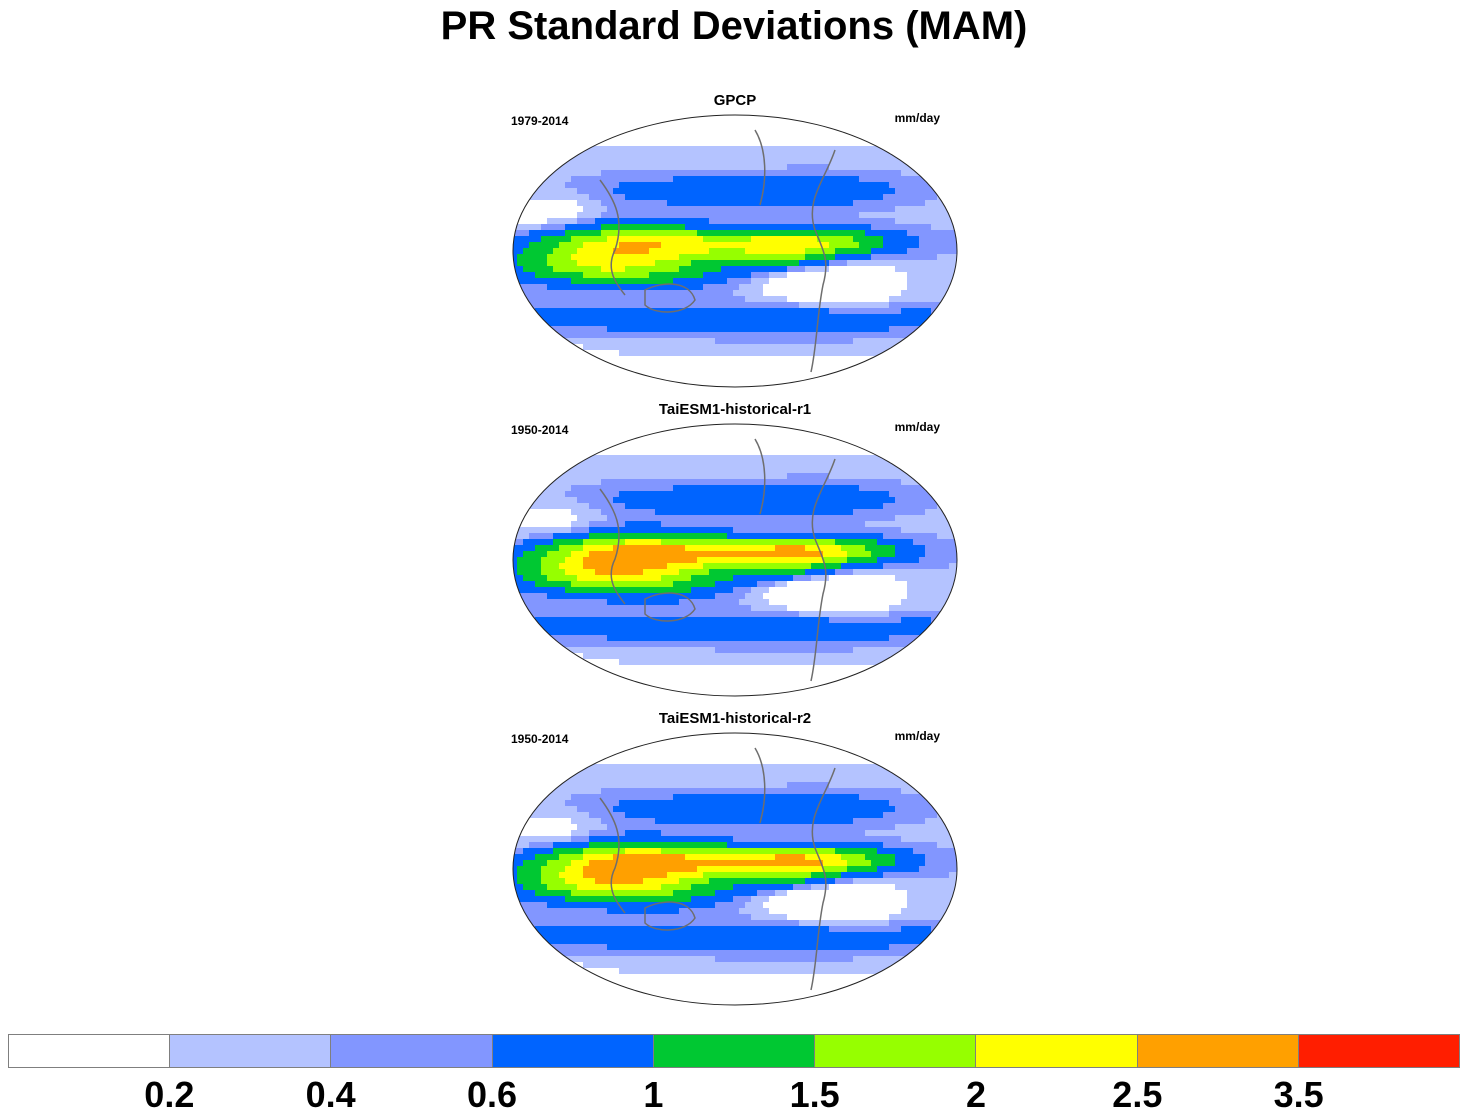 The width and height of the screenshot is (1468, 1117). I want to click on colorbar-label: 2.5, so click(1137, 1094).